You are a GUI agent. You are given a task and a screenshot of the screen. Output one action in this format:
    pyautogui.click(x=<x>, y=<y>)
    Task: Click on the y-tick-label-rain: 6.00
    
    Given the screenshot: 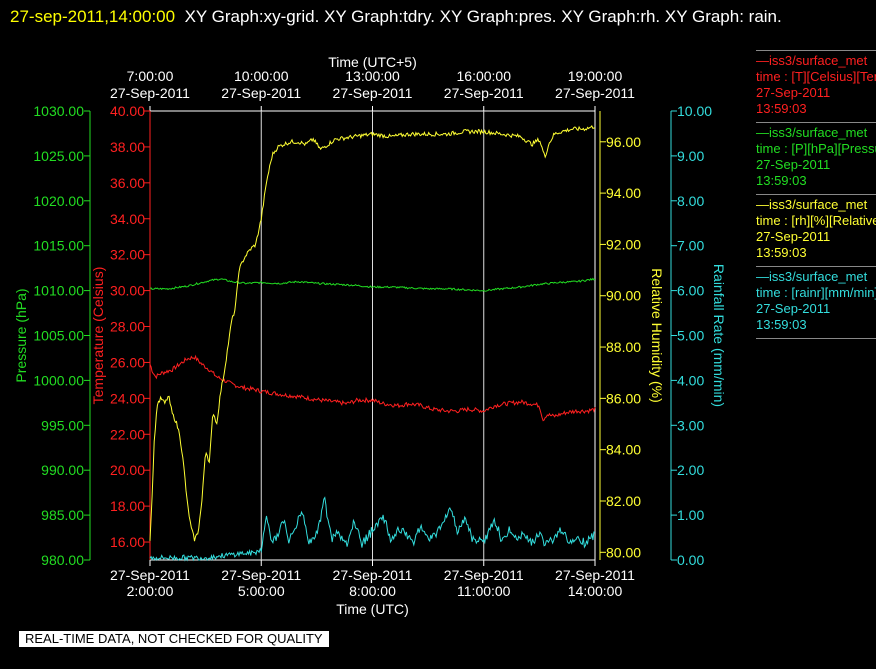 What is the action you would take?
    pyautogui.click(x=690, y=291)
    